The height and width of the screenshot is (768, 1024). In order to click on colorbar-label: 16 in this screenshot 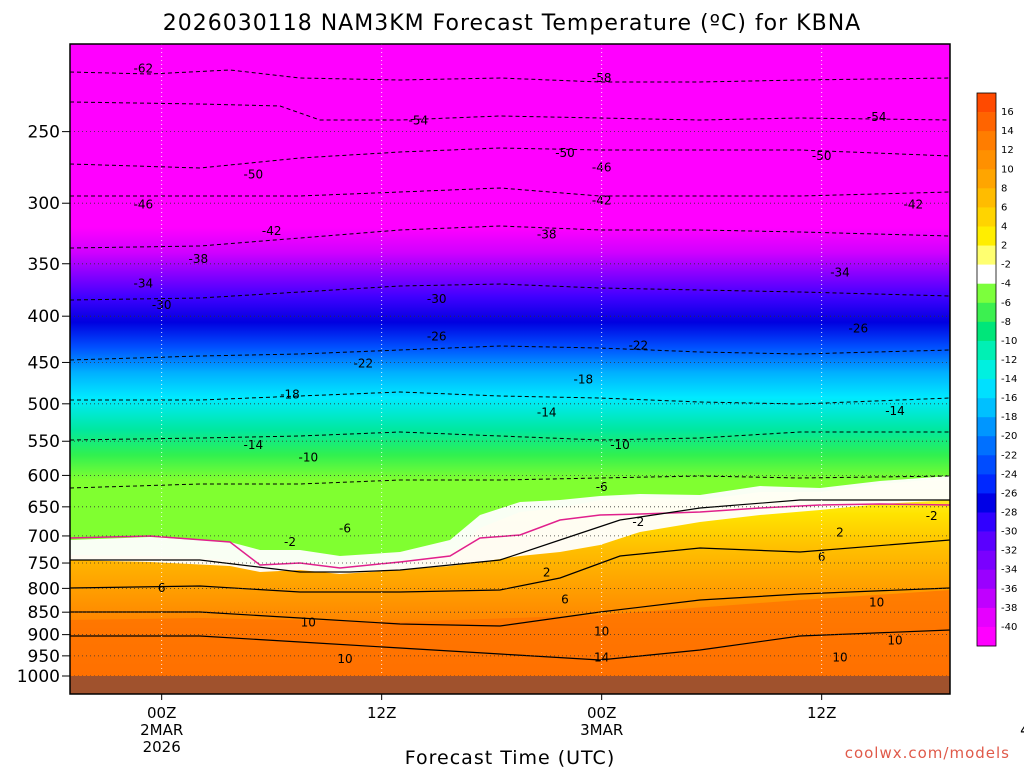, I will do `click(1007, 112)`.